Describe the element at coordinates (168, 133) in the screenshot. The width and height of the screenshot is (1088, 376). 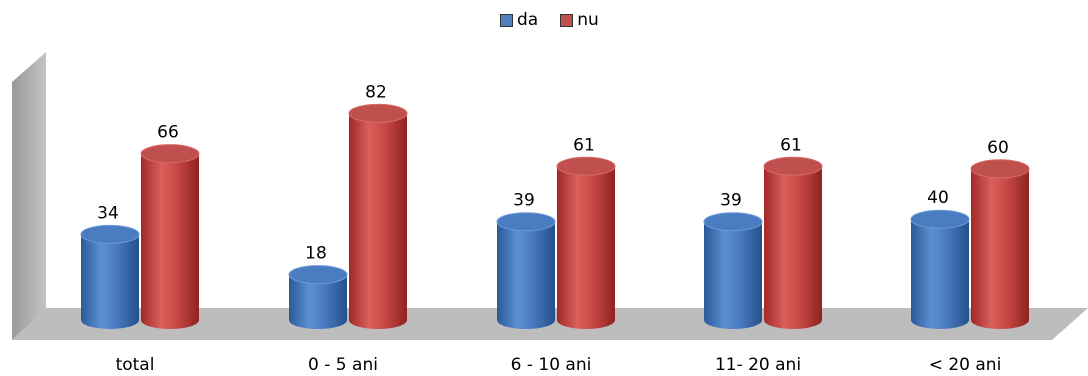
I see `data-label-nu-0: 66` at that location.